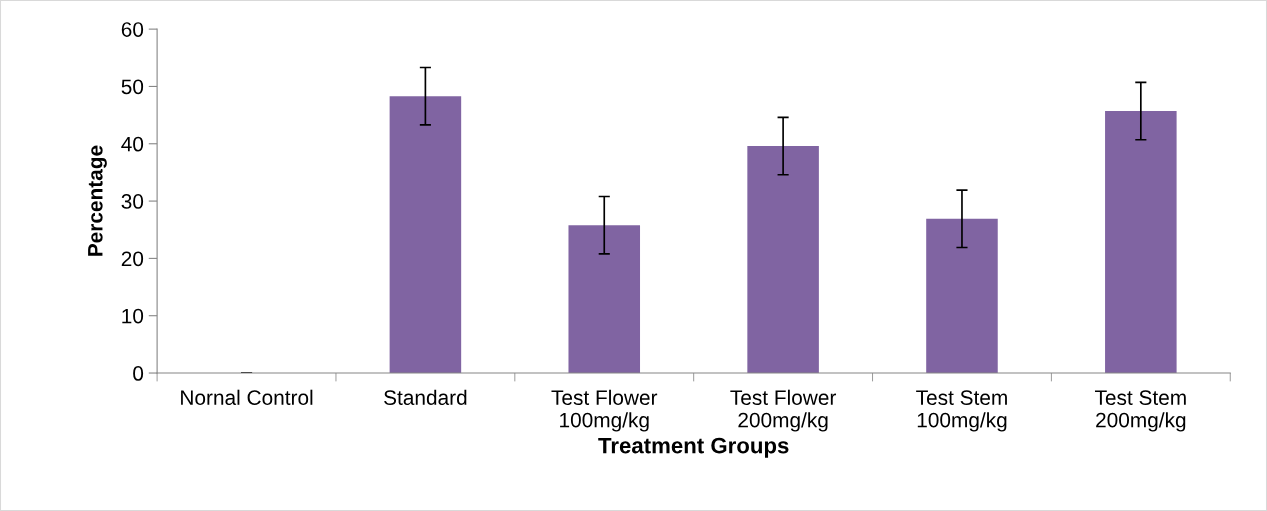  I want to click on x-axis-title: Treatment Groups, so click(693, 447).